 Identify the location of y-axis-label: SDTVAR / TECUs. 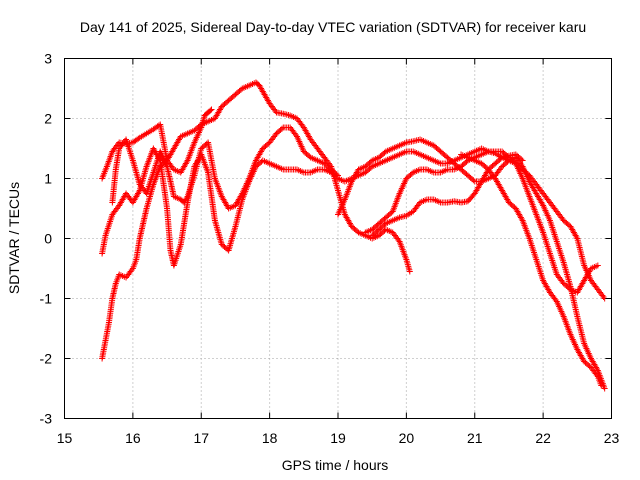
(14, 238).